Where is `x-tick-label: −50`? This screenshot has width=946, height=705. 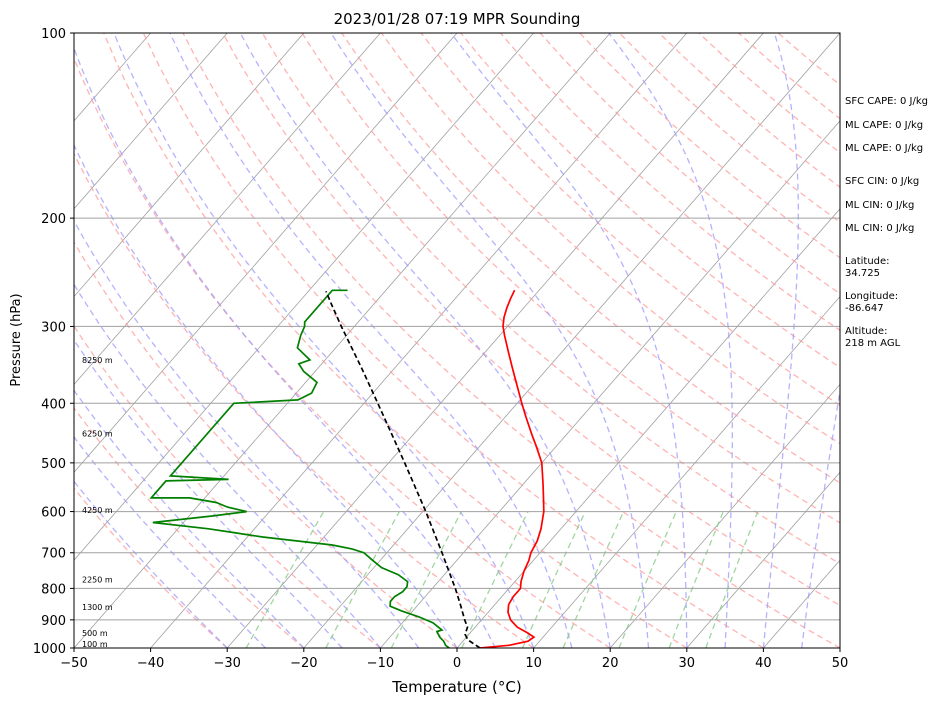 x-tick-label: −50 is located at coordinates (73, 663).